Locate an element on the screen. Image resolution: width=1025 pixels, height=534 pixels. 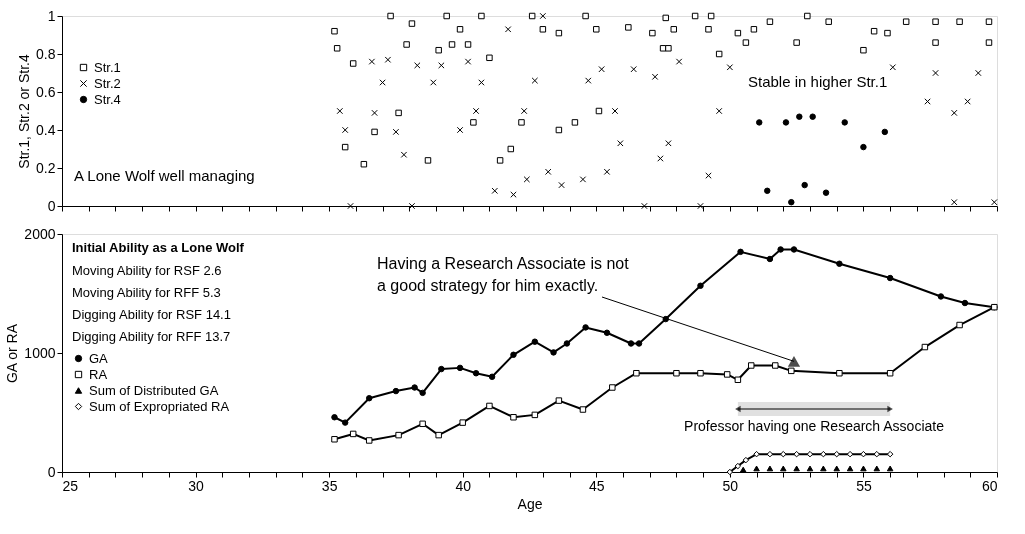
annotation: Initial Ability as a Lone Wolf is located at coordinates (158, 247).